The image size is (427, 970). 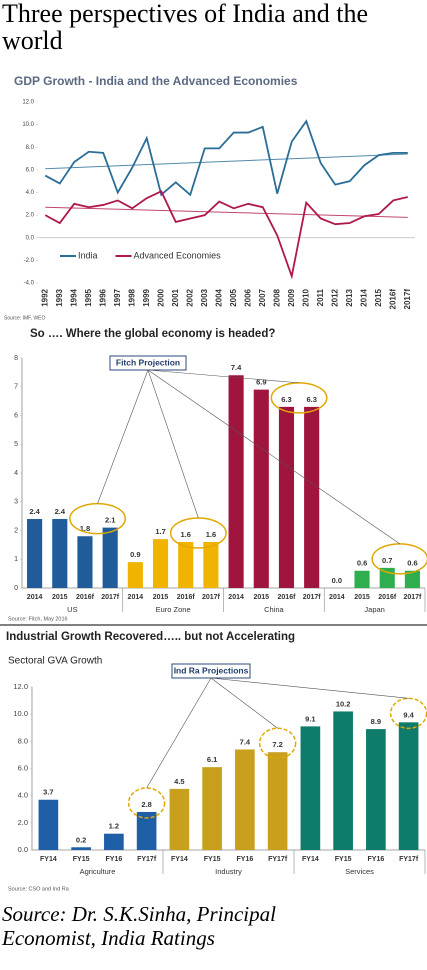 What do you see at coordinates (274, 609) in the screenshot?
I see `group-label: China` at bounding box center [274, 609].